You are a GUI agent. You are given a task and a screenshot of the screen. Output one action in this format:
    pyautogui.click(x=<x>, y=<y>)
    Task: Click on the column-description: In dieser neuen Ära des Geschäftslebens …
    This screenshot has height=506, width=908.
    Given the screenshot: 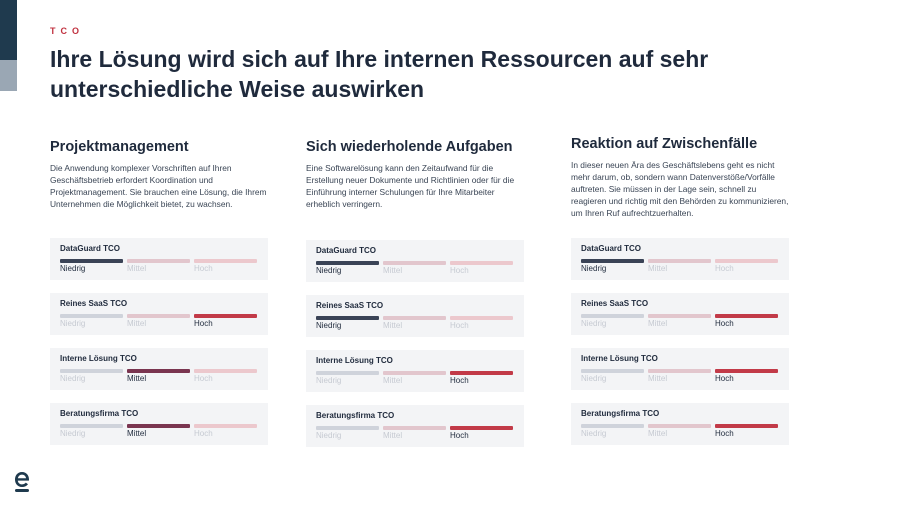 What is the action you would take?
    pyautogui.click(x=680, y=189)
    